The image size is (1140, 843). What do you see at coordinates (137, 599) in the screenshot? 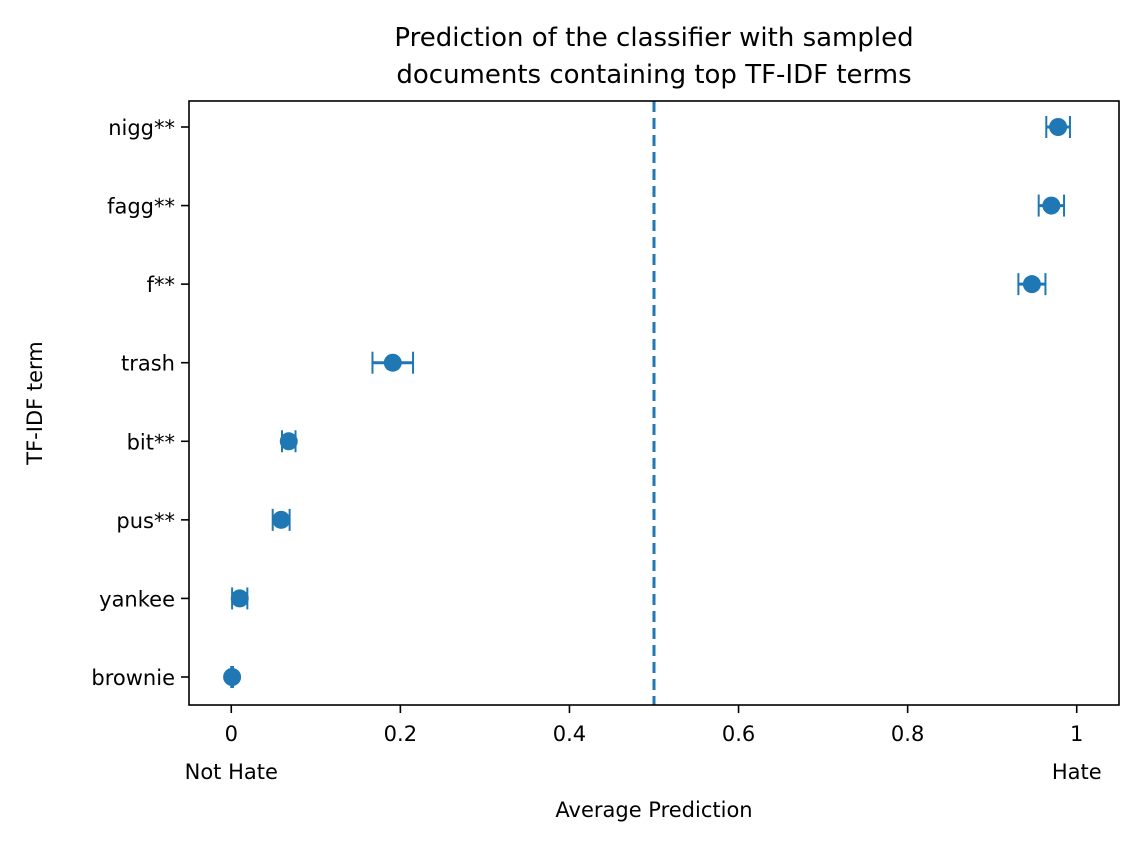
I see `y-tick-label: yankee` at bounding box center [137, 599].